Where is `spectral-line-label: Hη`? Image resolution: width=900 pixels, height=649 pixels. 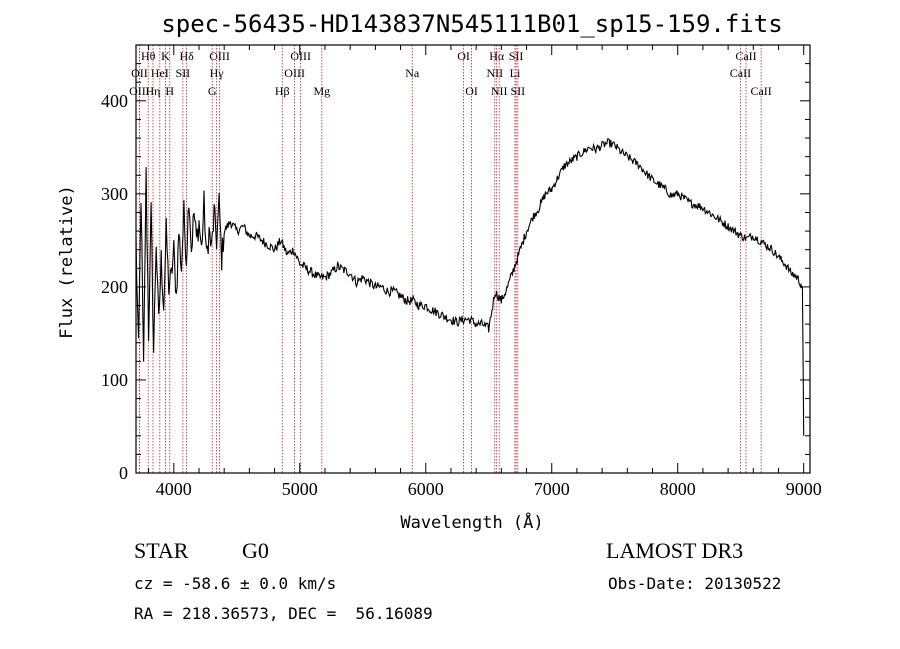
spectral-line-label: Hη is located at coordinates (153, 91).